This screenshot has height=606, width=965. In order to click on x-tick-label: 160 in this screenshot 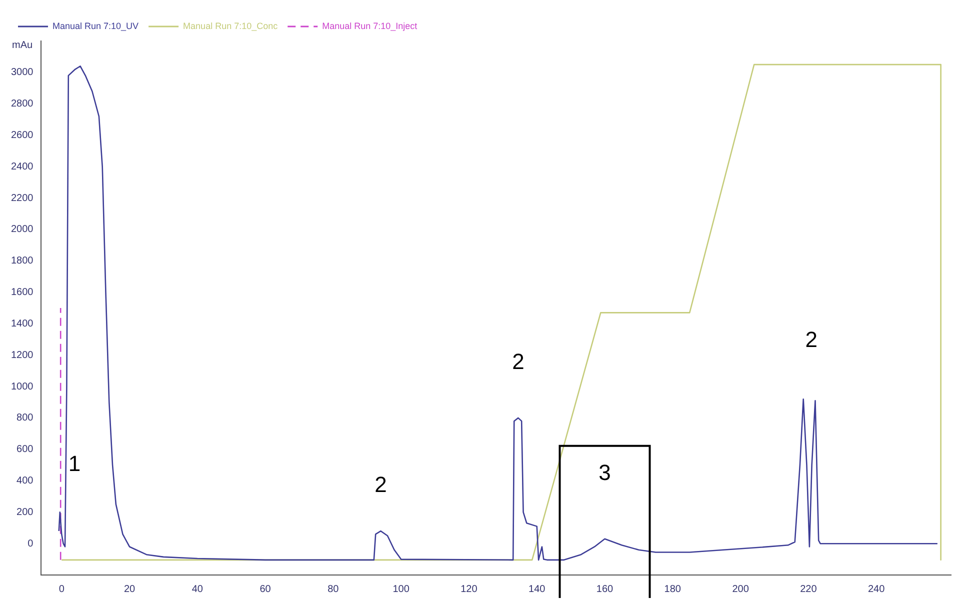, I will do `click(605, 589)`.